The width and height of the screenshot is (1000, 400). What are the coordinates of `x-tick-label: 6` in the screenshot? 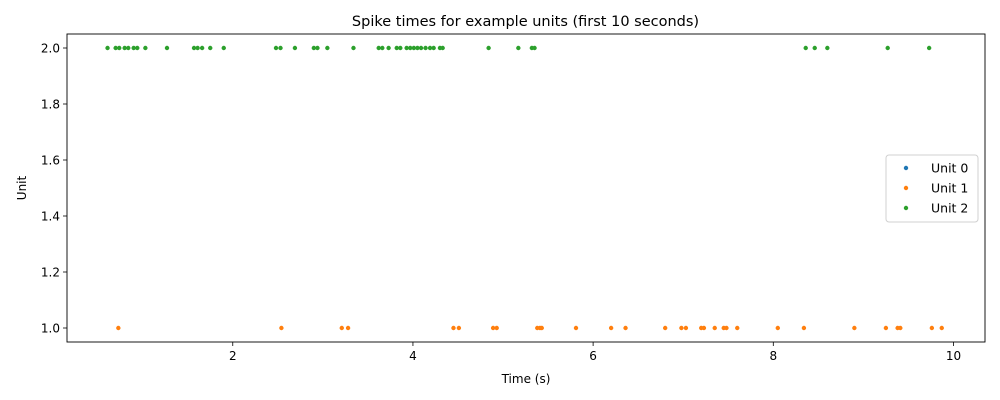 It's located at (593, 356).